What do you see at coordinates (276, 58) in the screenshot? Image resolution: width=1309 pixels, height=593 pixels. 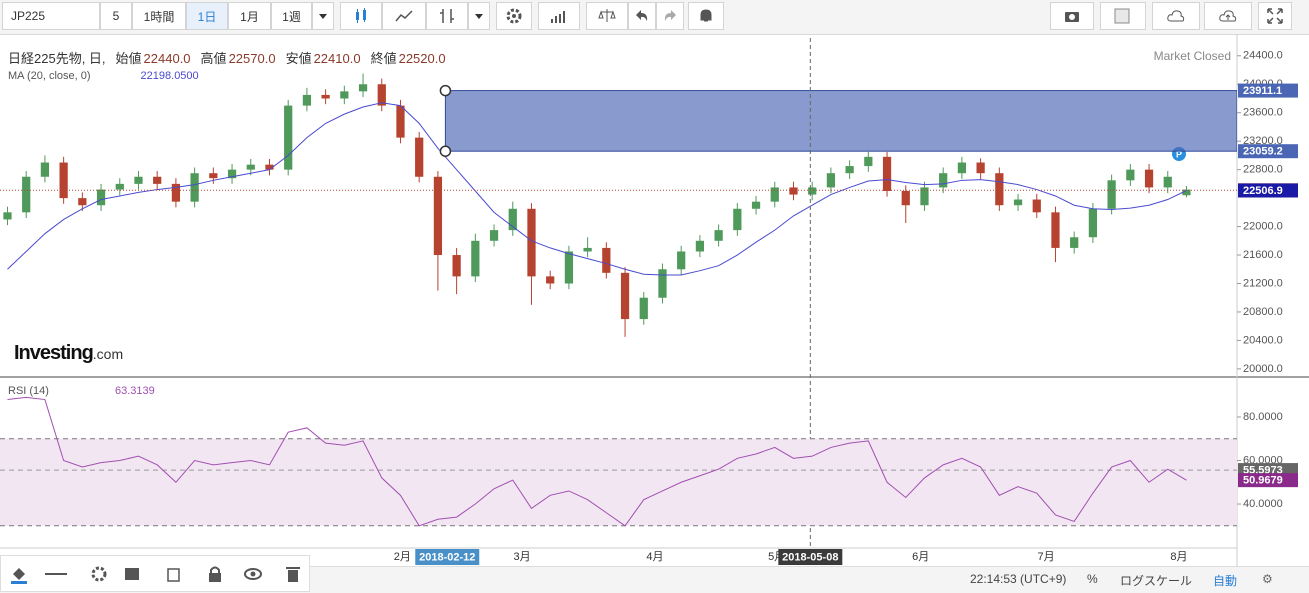 I see `ohlc: 始値 22440.0 高値 22570.0 安値 22410.0 終値 22520.0` at bounding box center [276, 58].